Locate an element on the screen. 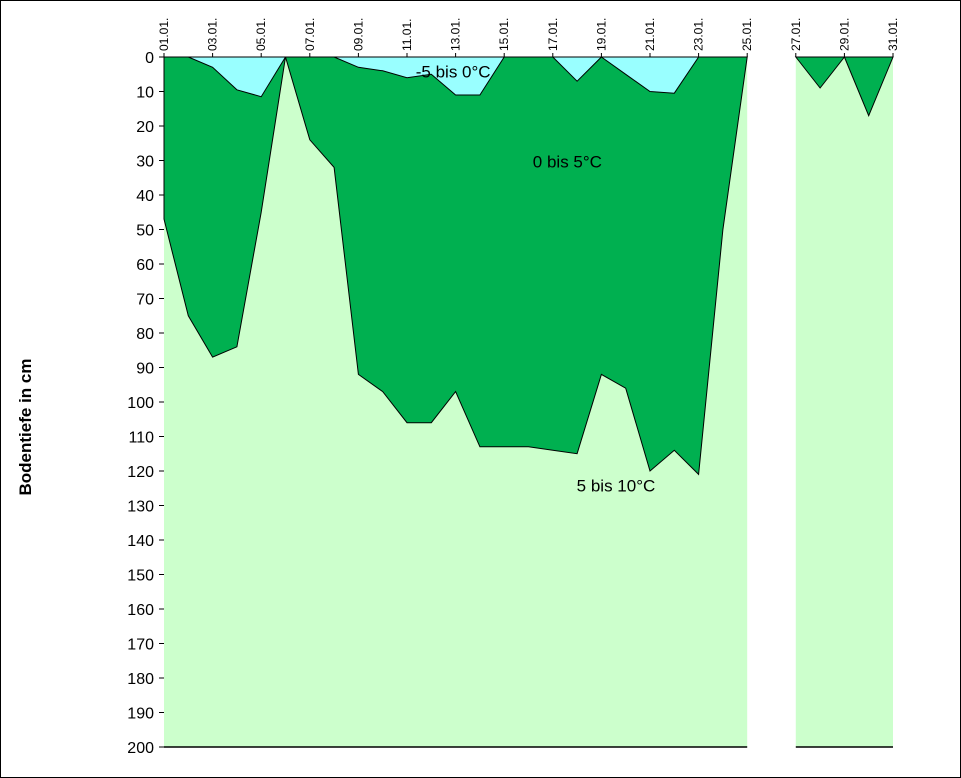  x-tick-label-8: 17.01. is located at coordinates (553, 34).